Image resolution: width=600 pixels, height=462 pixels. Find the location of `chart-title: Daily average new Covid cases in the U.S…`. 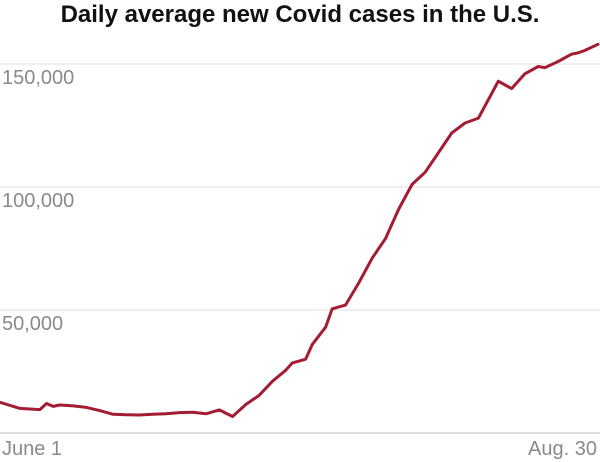

chart-title: Daily average new Covid cases in the U.S… is located at coordinates (300, 14).